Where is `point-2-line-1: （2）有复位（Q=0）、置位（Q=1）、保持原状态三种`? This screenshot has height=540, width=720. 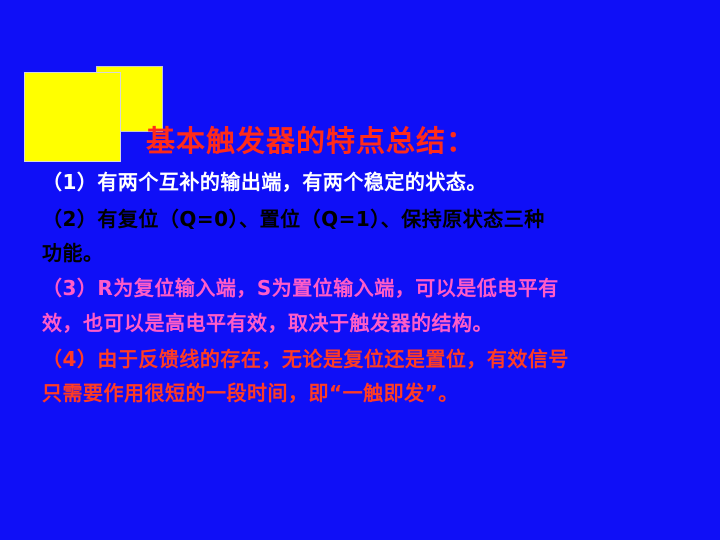
point-2-line-1: （2）有复位（Q=0）、置位（Q=1）、保持原状态三种 is located at coordinates (293, 217).